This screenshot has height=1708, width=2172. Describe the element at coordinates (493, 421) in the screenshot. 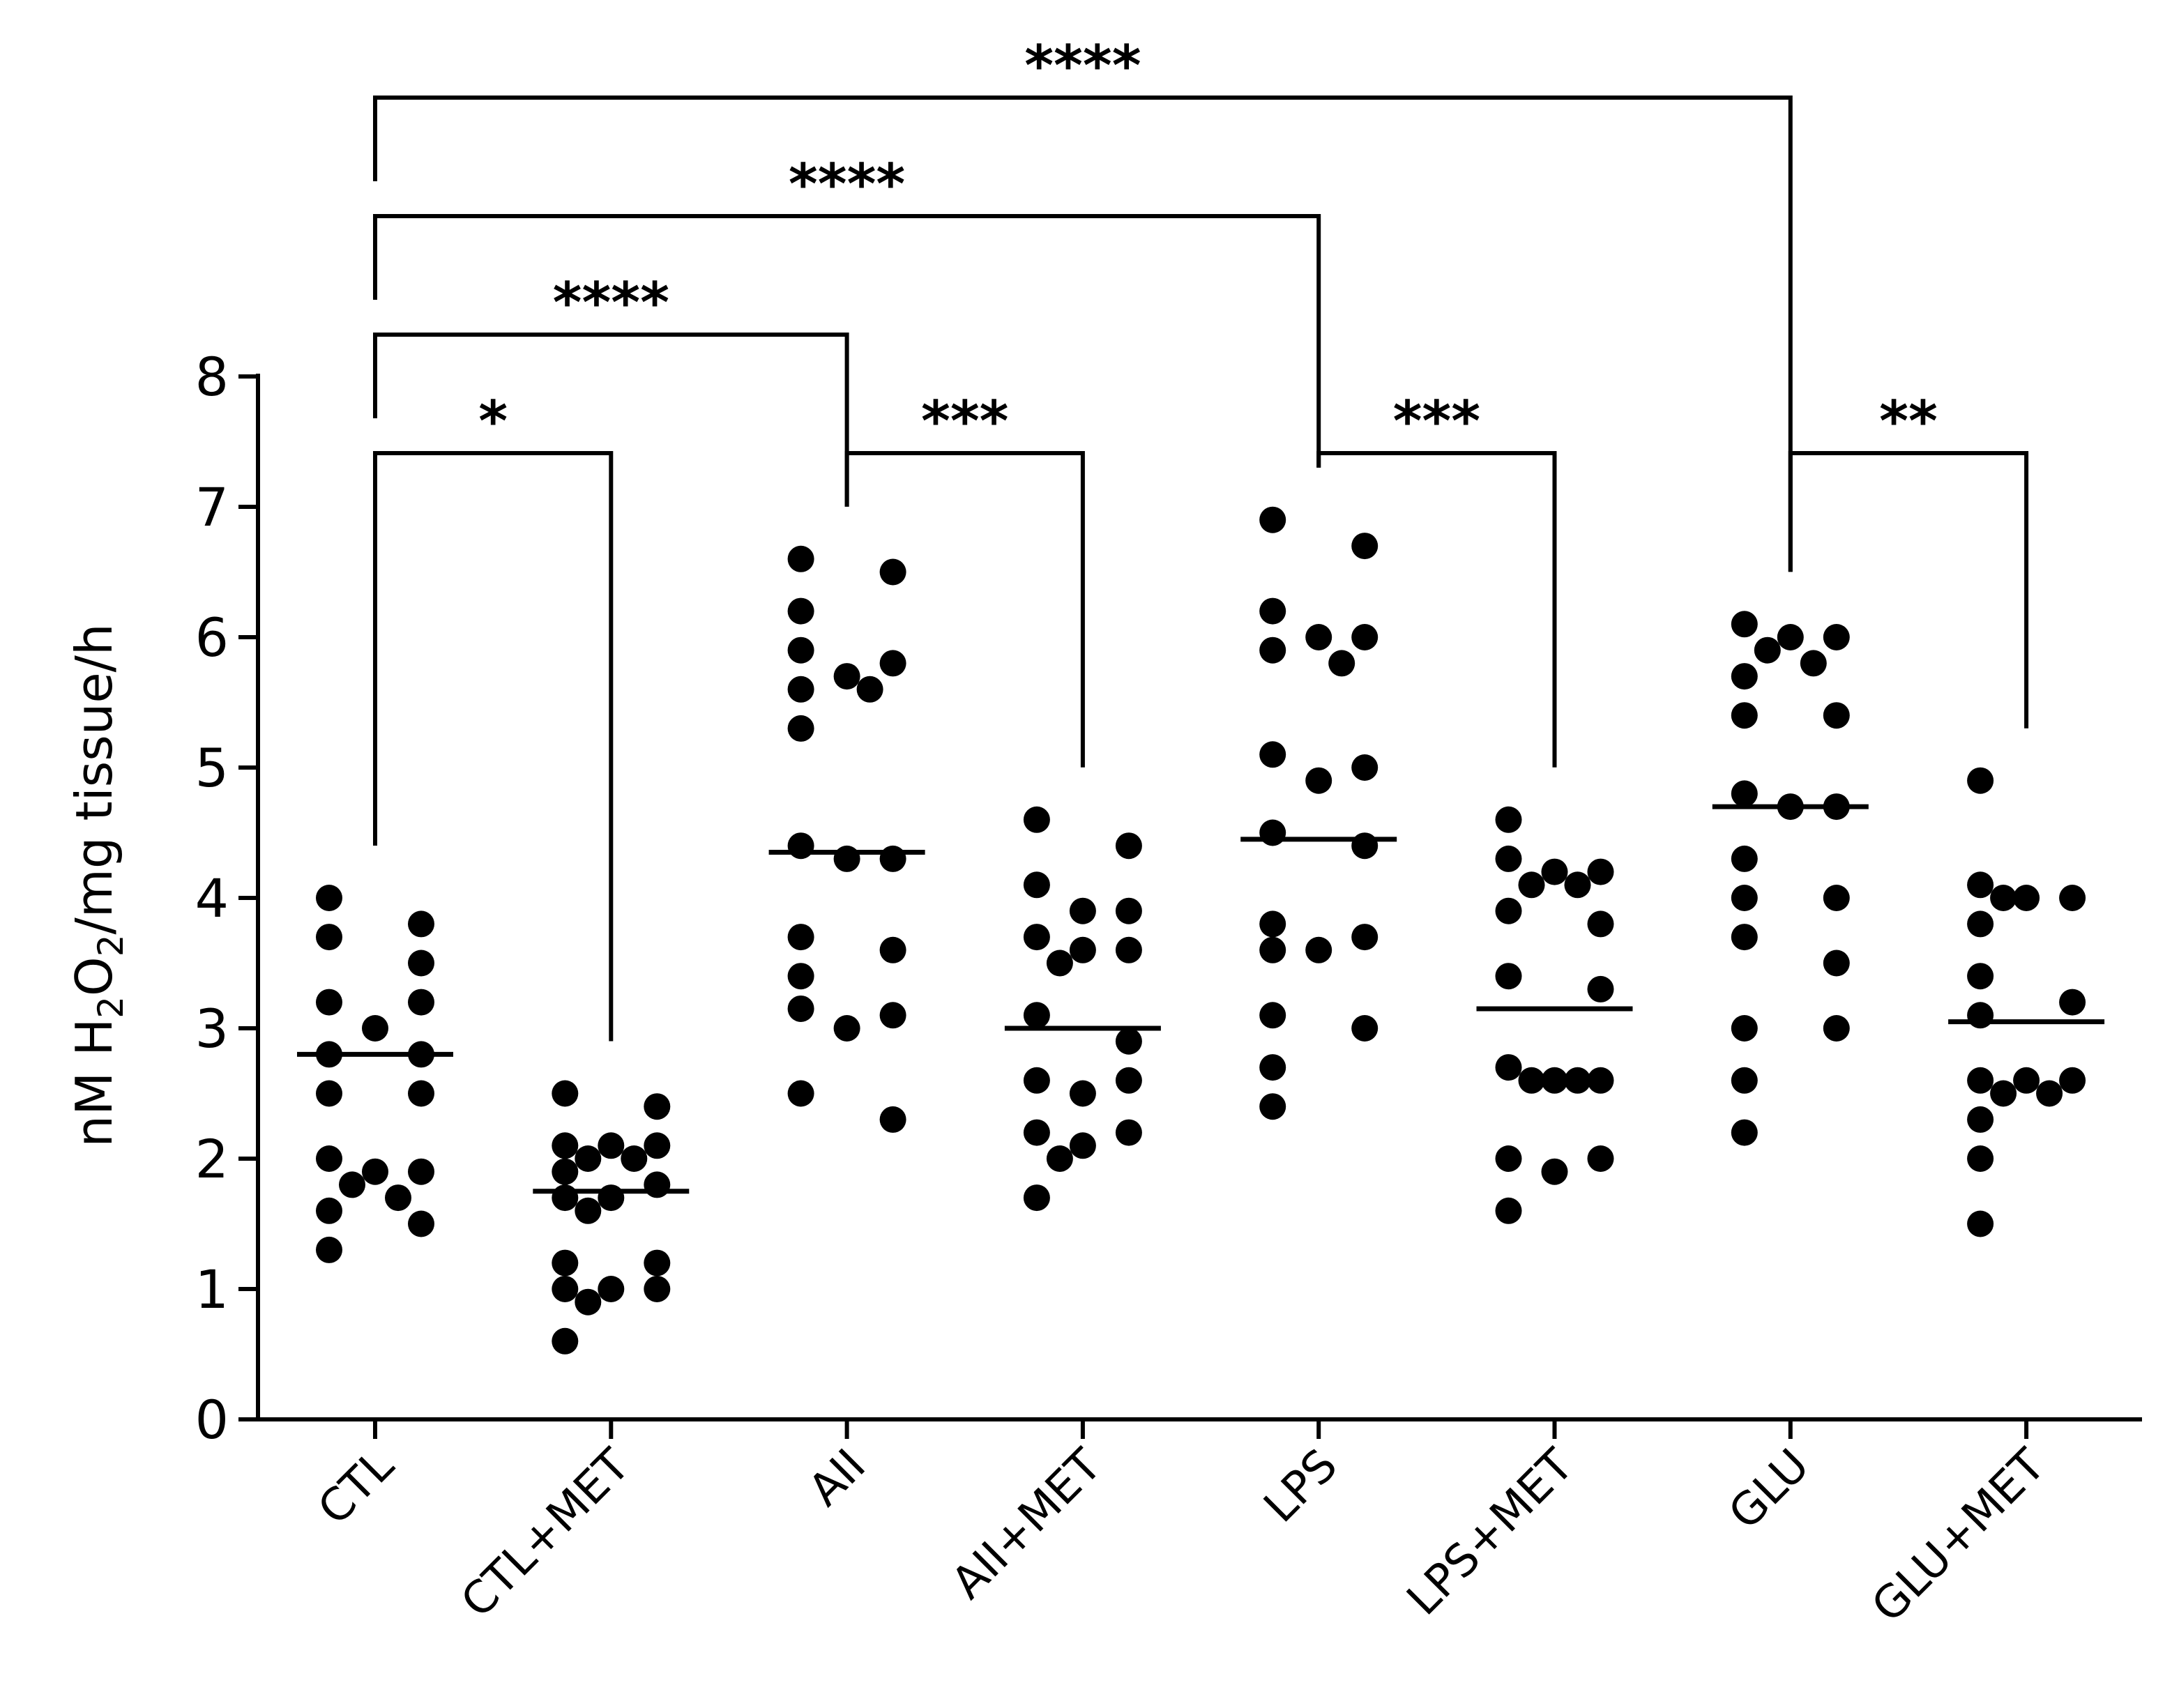

I see `significance-label: *` at that location.